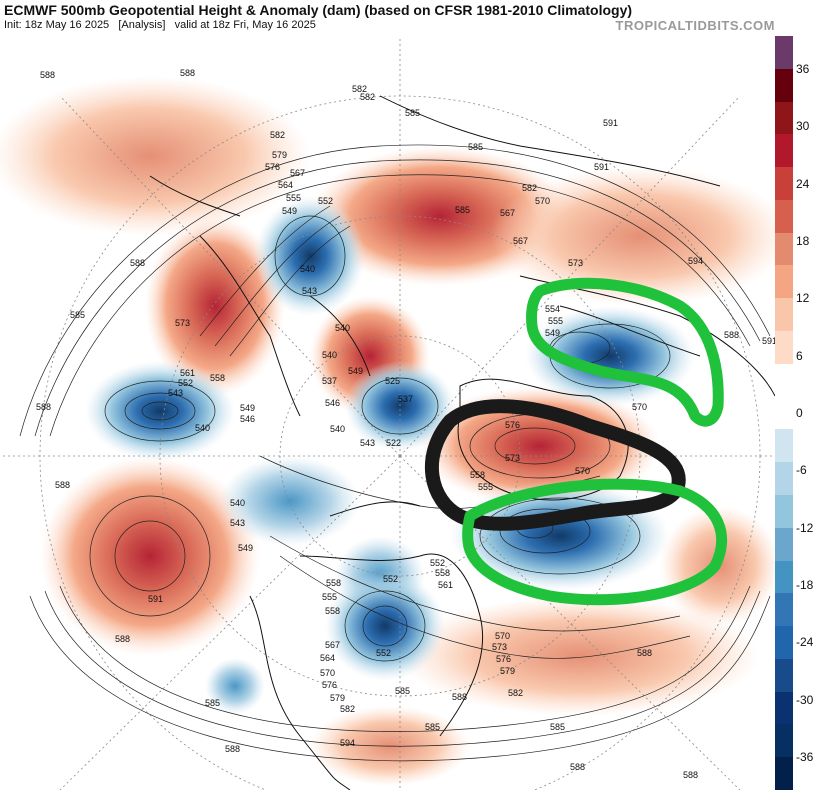  I want to click on colorbar-label: -30, so click(805, 699).